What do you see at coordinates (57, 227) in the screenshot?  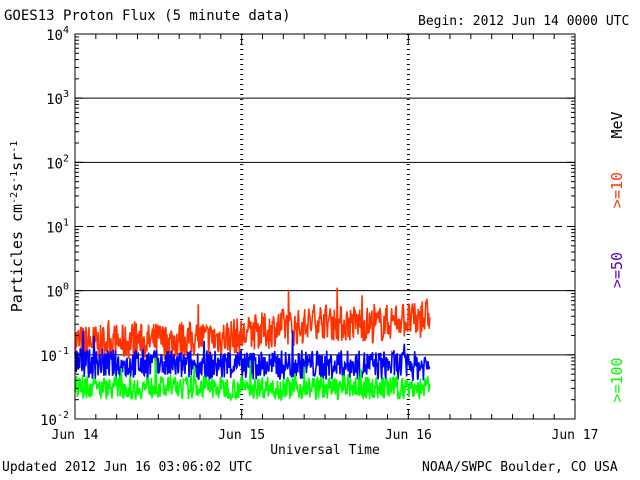 I see `y-tick-label: 10¹` at bounding box center [57, 227].